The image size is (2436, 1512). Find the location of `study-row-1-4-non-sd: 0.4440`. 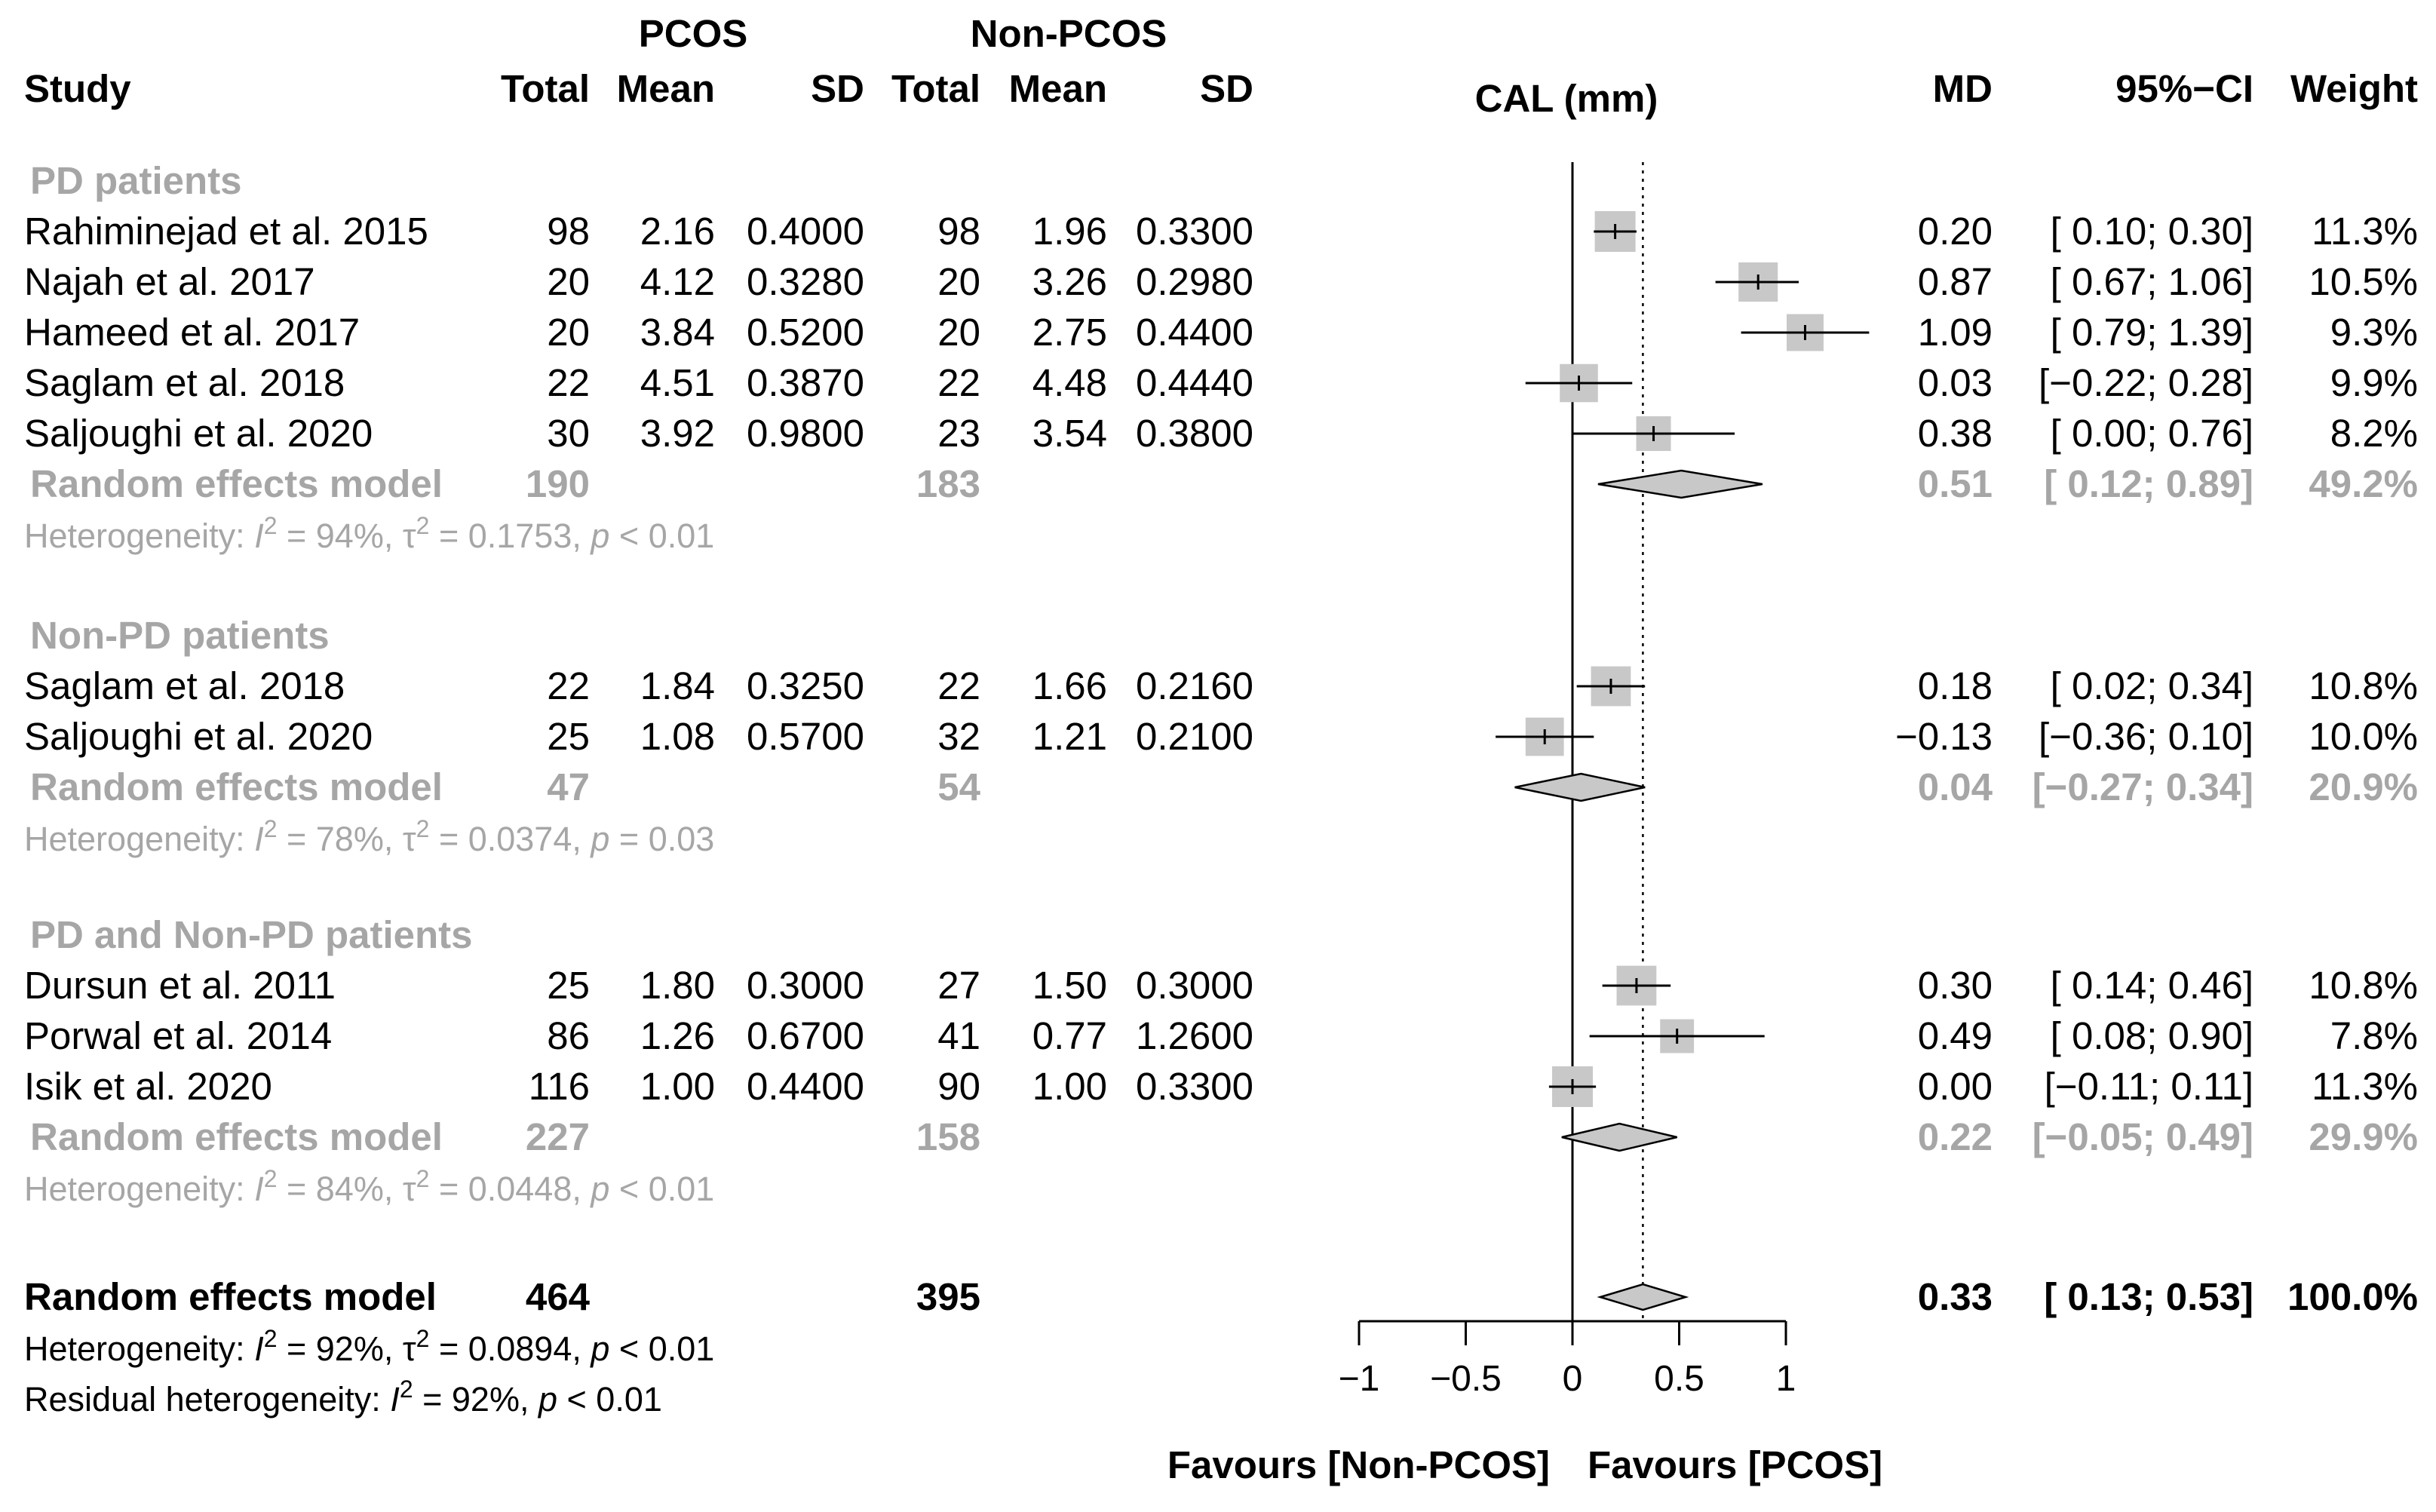

study-row-1-4-non-sd: 0.4440 is located at coordinates (1194, 382).